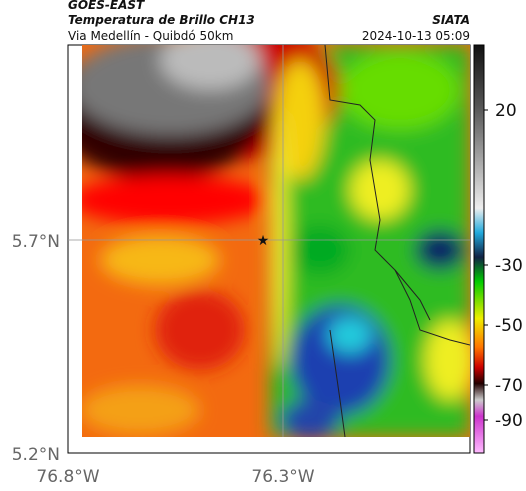 This screenshot has height=491, width=526. What do you see at coordinates (150, 36) in the screenshot?
I see `subtitle: Via Medellín - Quibdó 50km` at bounding box center [150, 36].